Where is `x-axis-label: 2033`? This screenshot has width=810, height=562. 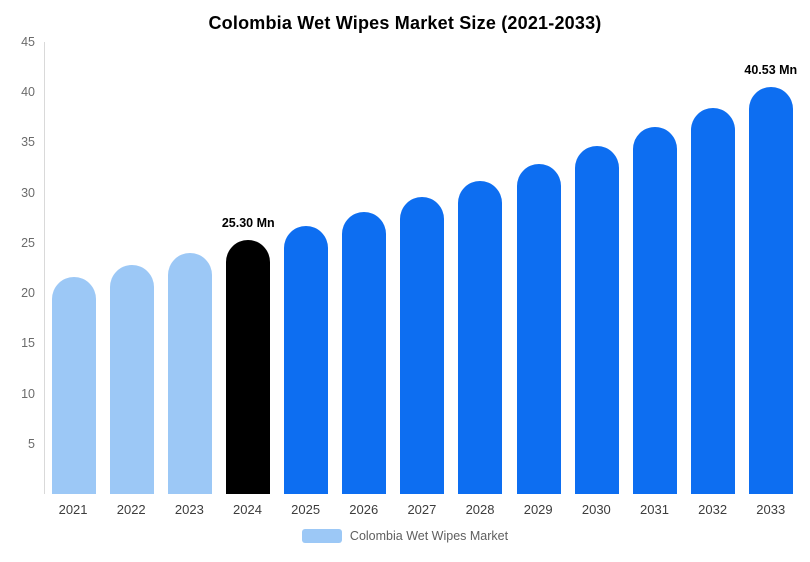 x-axis-label: 2033 is located at coordinates (771, 509).